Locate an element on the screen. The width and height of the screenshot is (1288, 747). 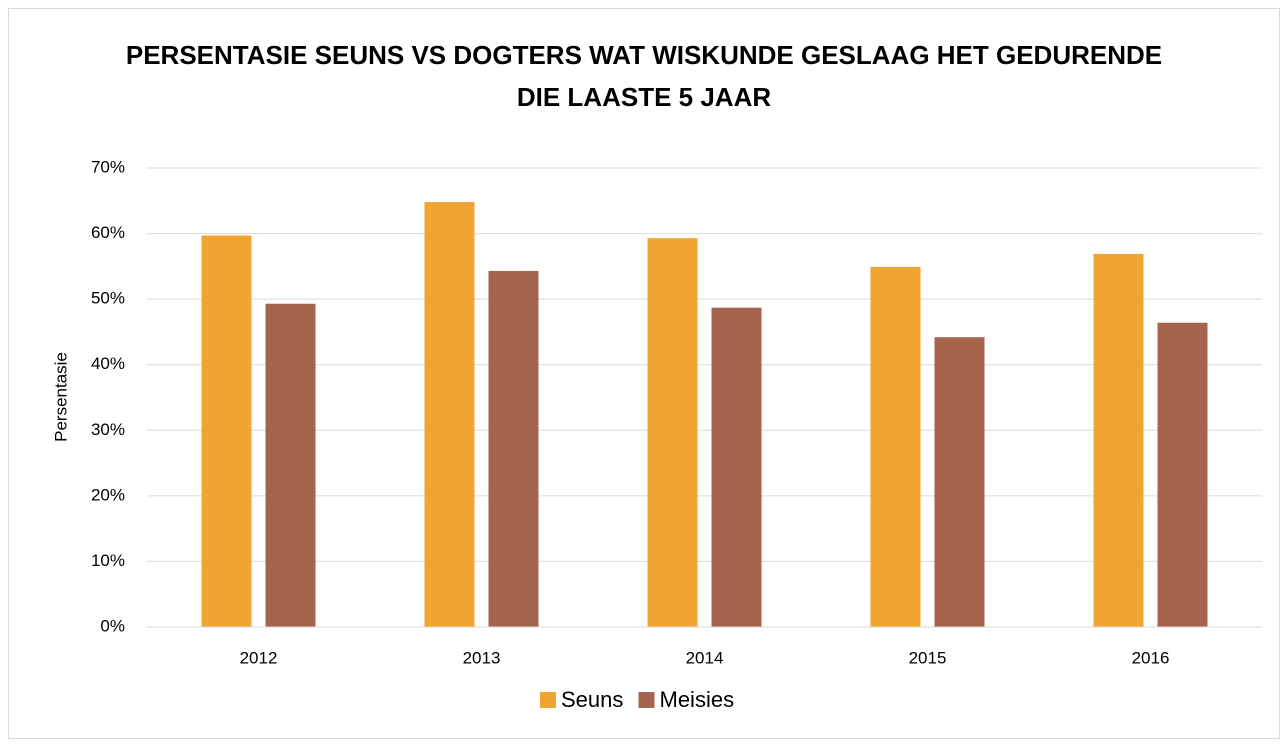
y-tick-label: 30% is located at coordinates (108, 429).